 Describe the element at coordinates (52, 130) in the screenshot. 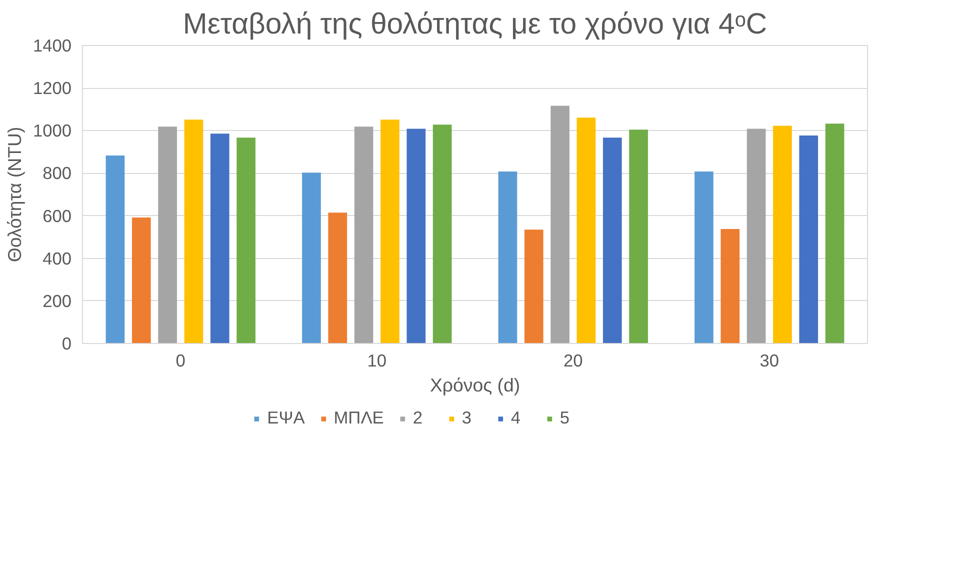

I see `y-tick-label: 1000` at that location.